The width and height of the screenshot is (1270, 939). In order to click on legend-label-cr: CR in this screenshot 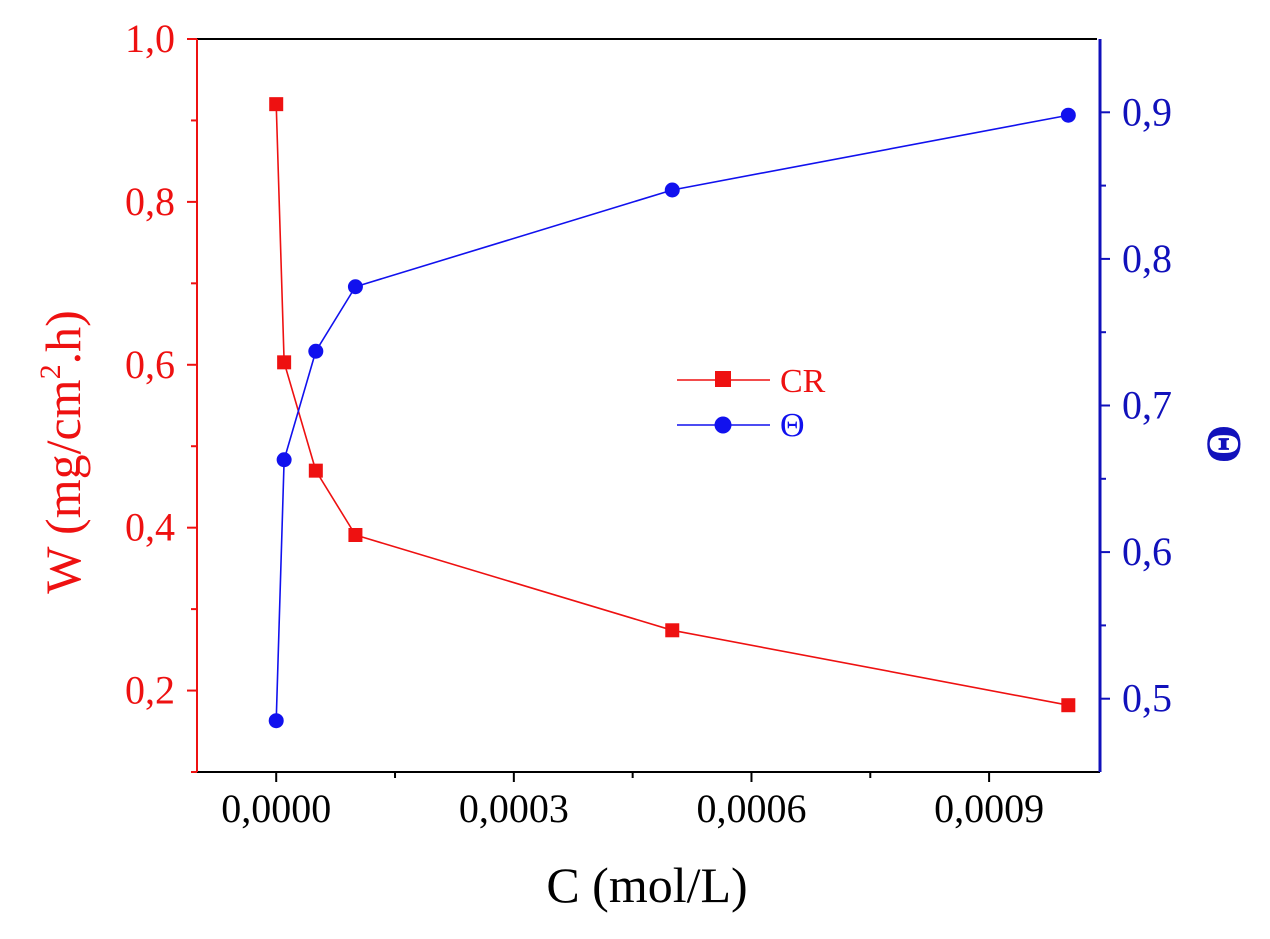, I will do `click(803, 381)`.